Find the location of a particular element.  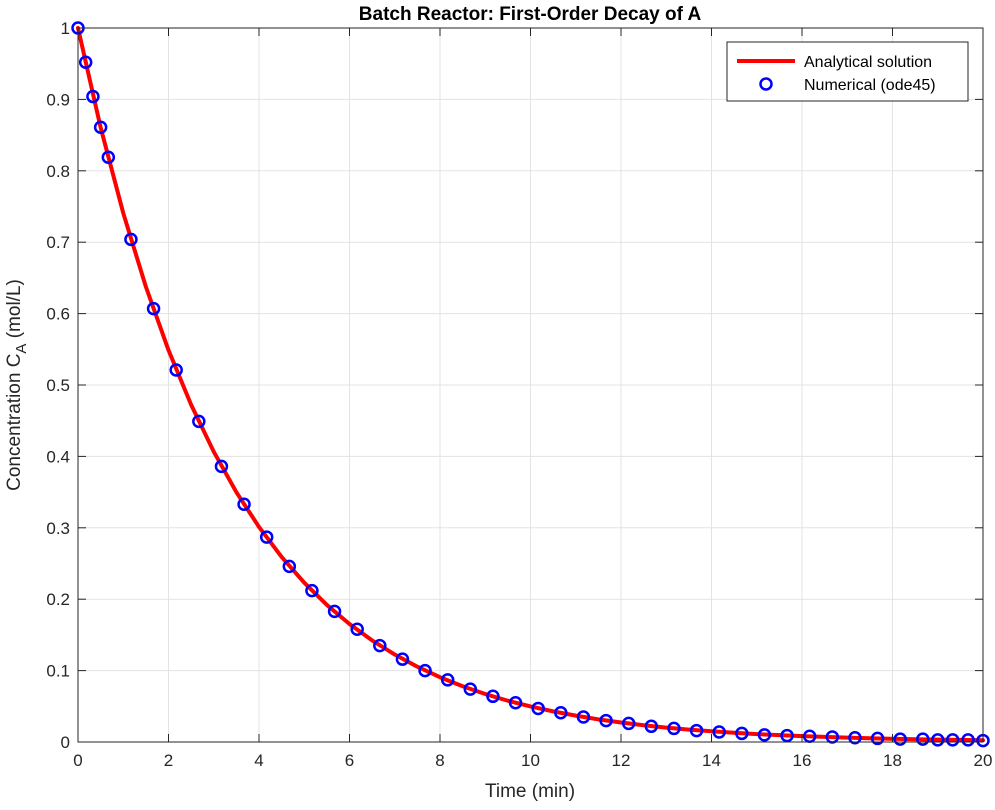

legend-box is located at coordinates (847, 71).